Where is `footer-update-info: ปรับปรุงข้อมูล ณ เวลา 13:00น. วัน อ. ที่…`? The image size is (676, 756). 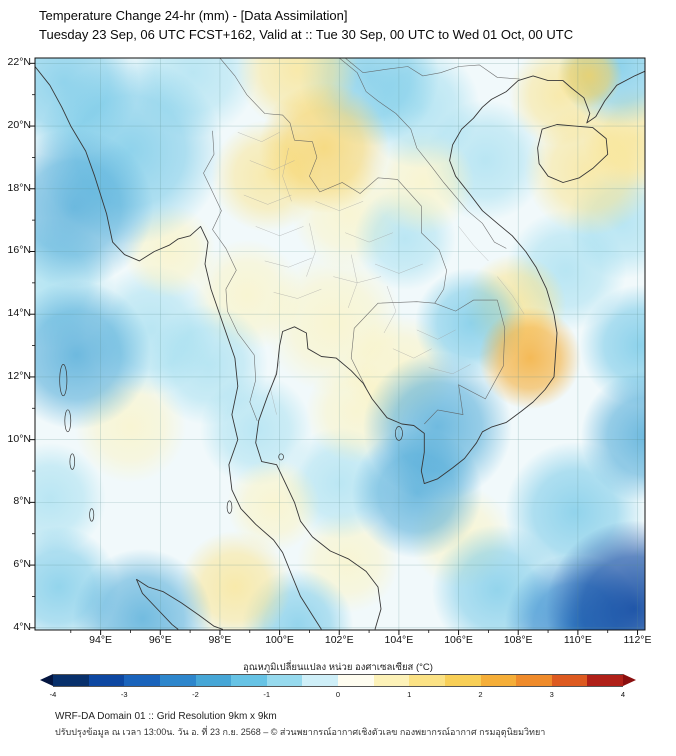 footer-update-info: ปรับปรุงข้อมูล ณ เวลา 13:00น. วัน อ. ที่… is located at coordinates (300, 732).